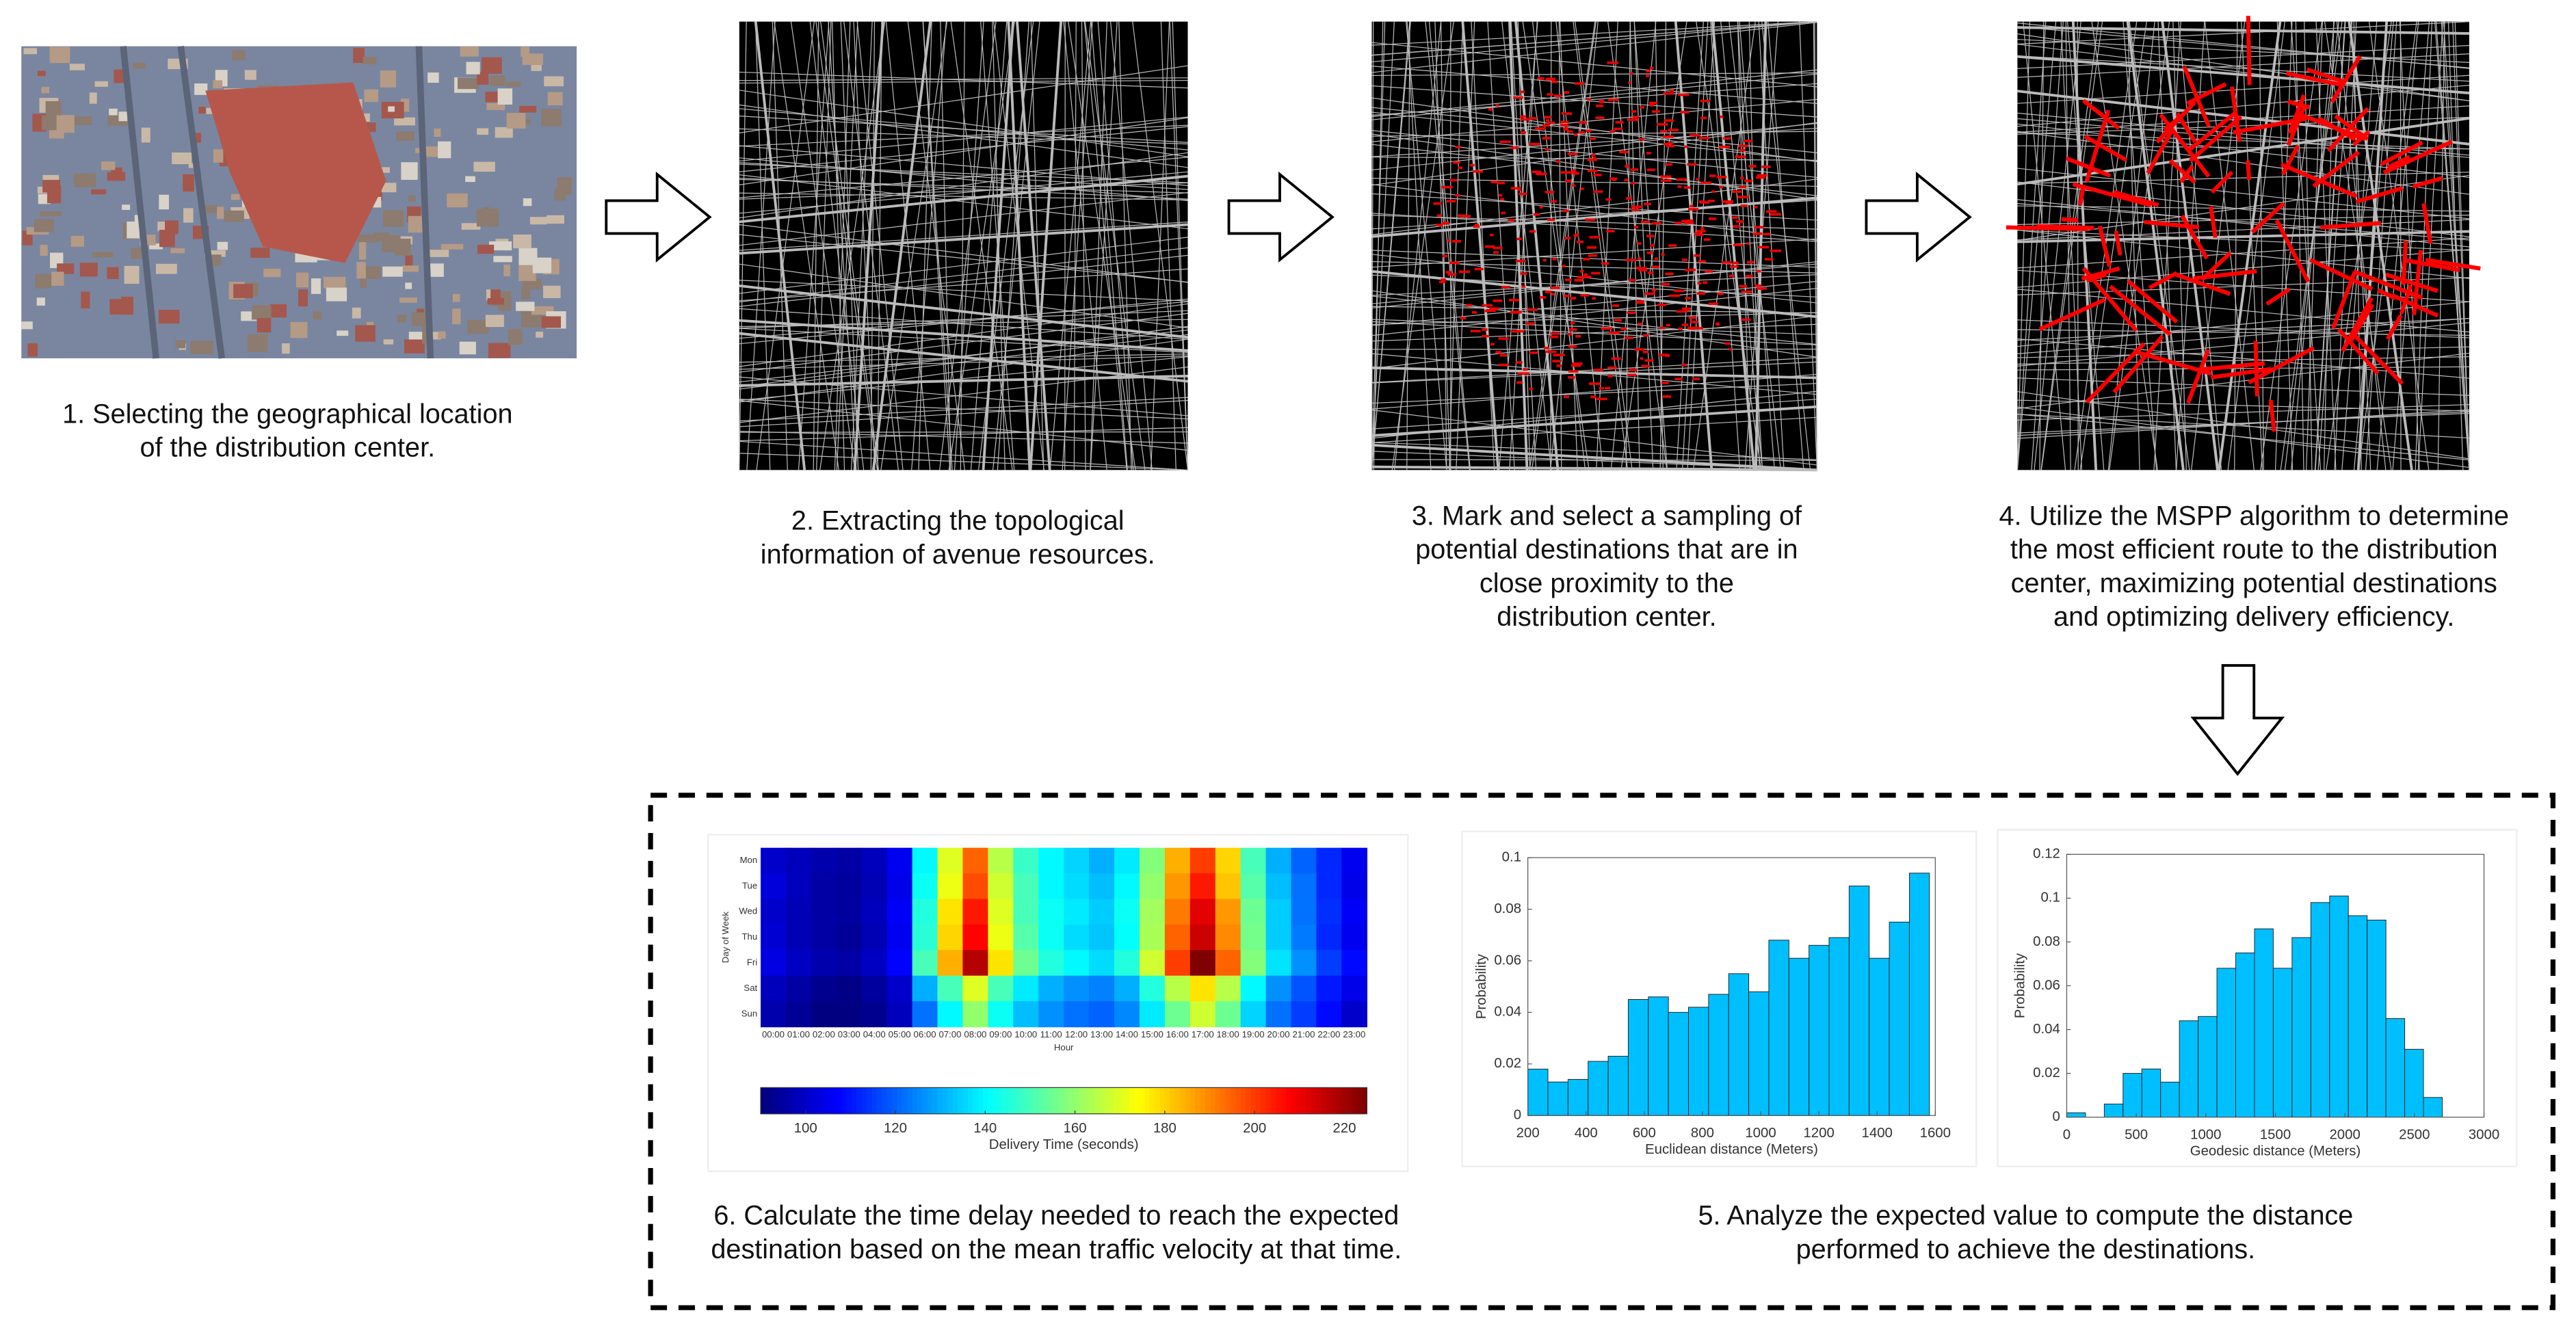  I want to click on y-tick-label: 0.12, so click(2046, 854).